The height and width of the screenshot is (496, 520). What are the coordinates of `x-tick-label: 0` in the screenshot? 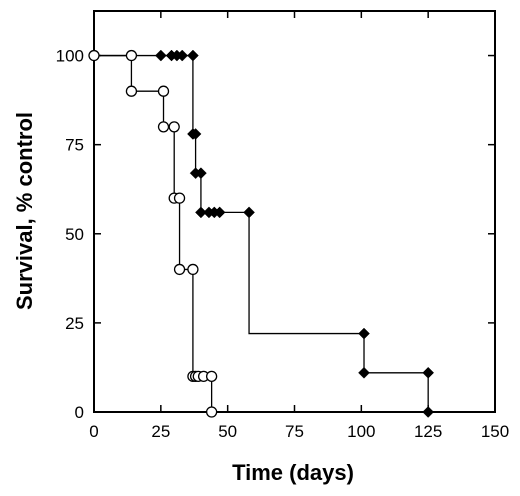 It's located at (93, 431).